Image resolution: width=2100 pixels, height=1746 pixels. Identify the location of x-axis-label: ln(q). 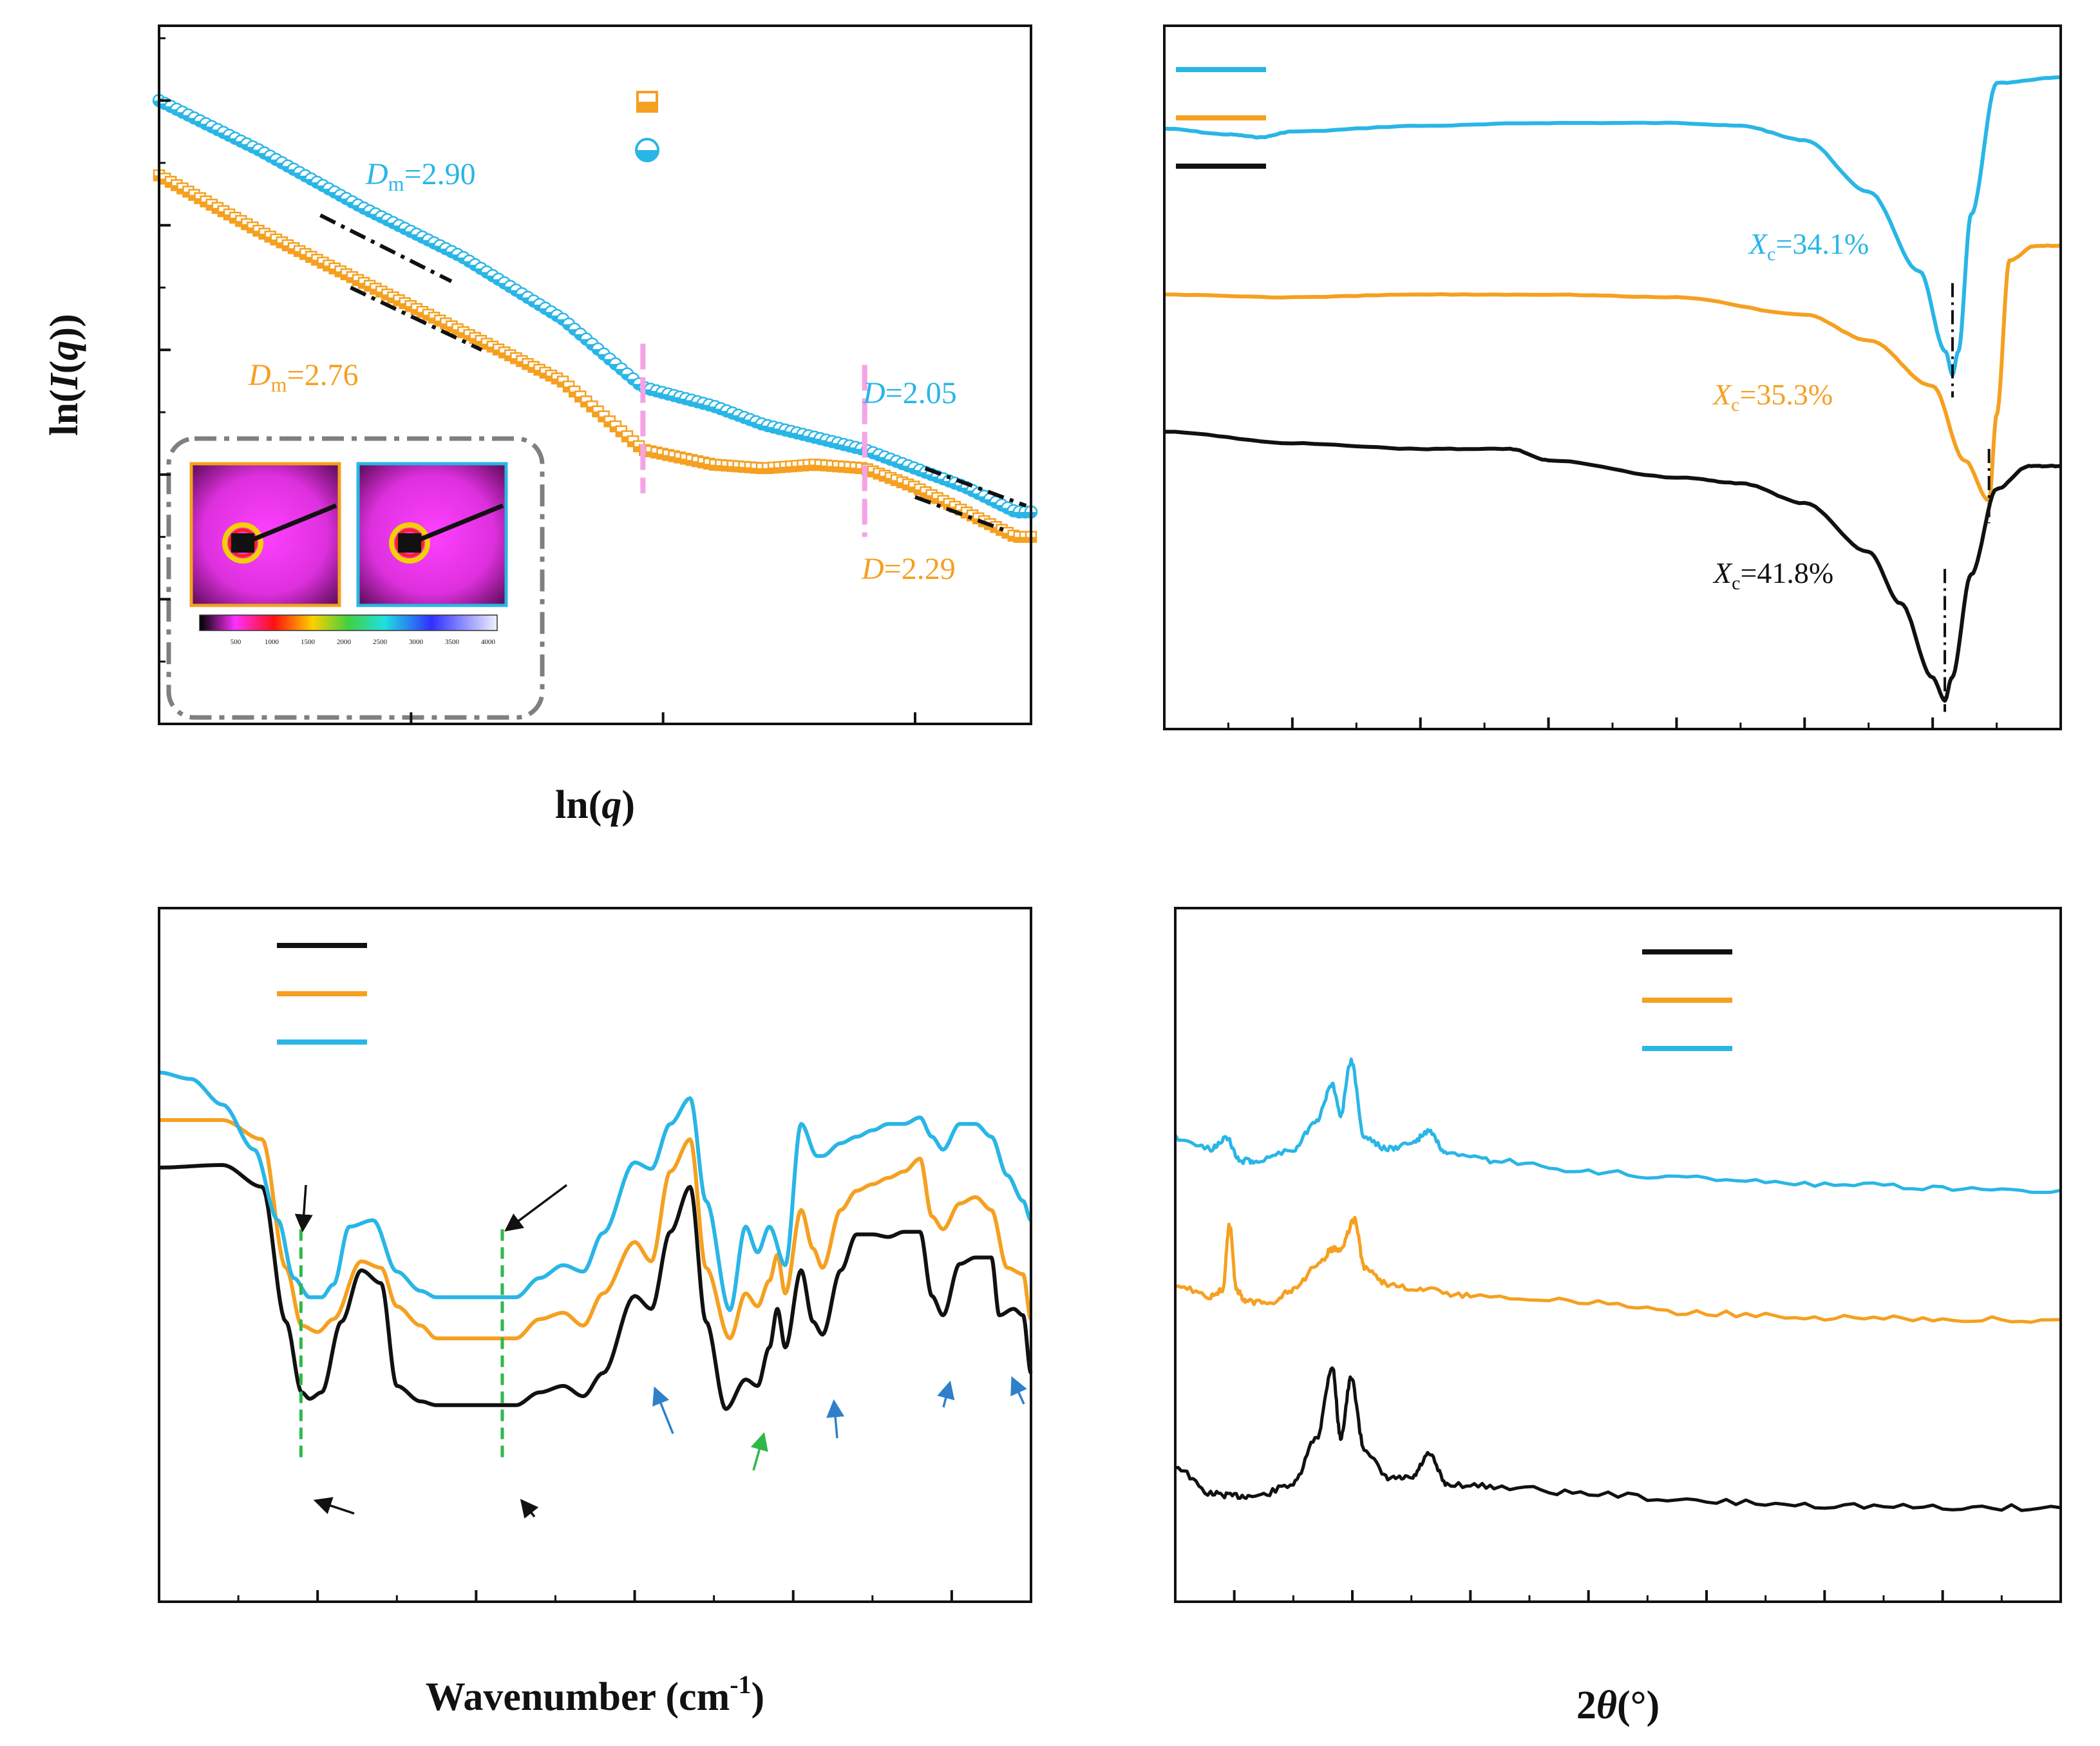
(595, 805).